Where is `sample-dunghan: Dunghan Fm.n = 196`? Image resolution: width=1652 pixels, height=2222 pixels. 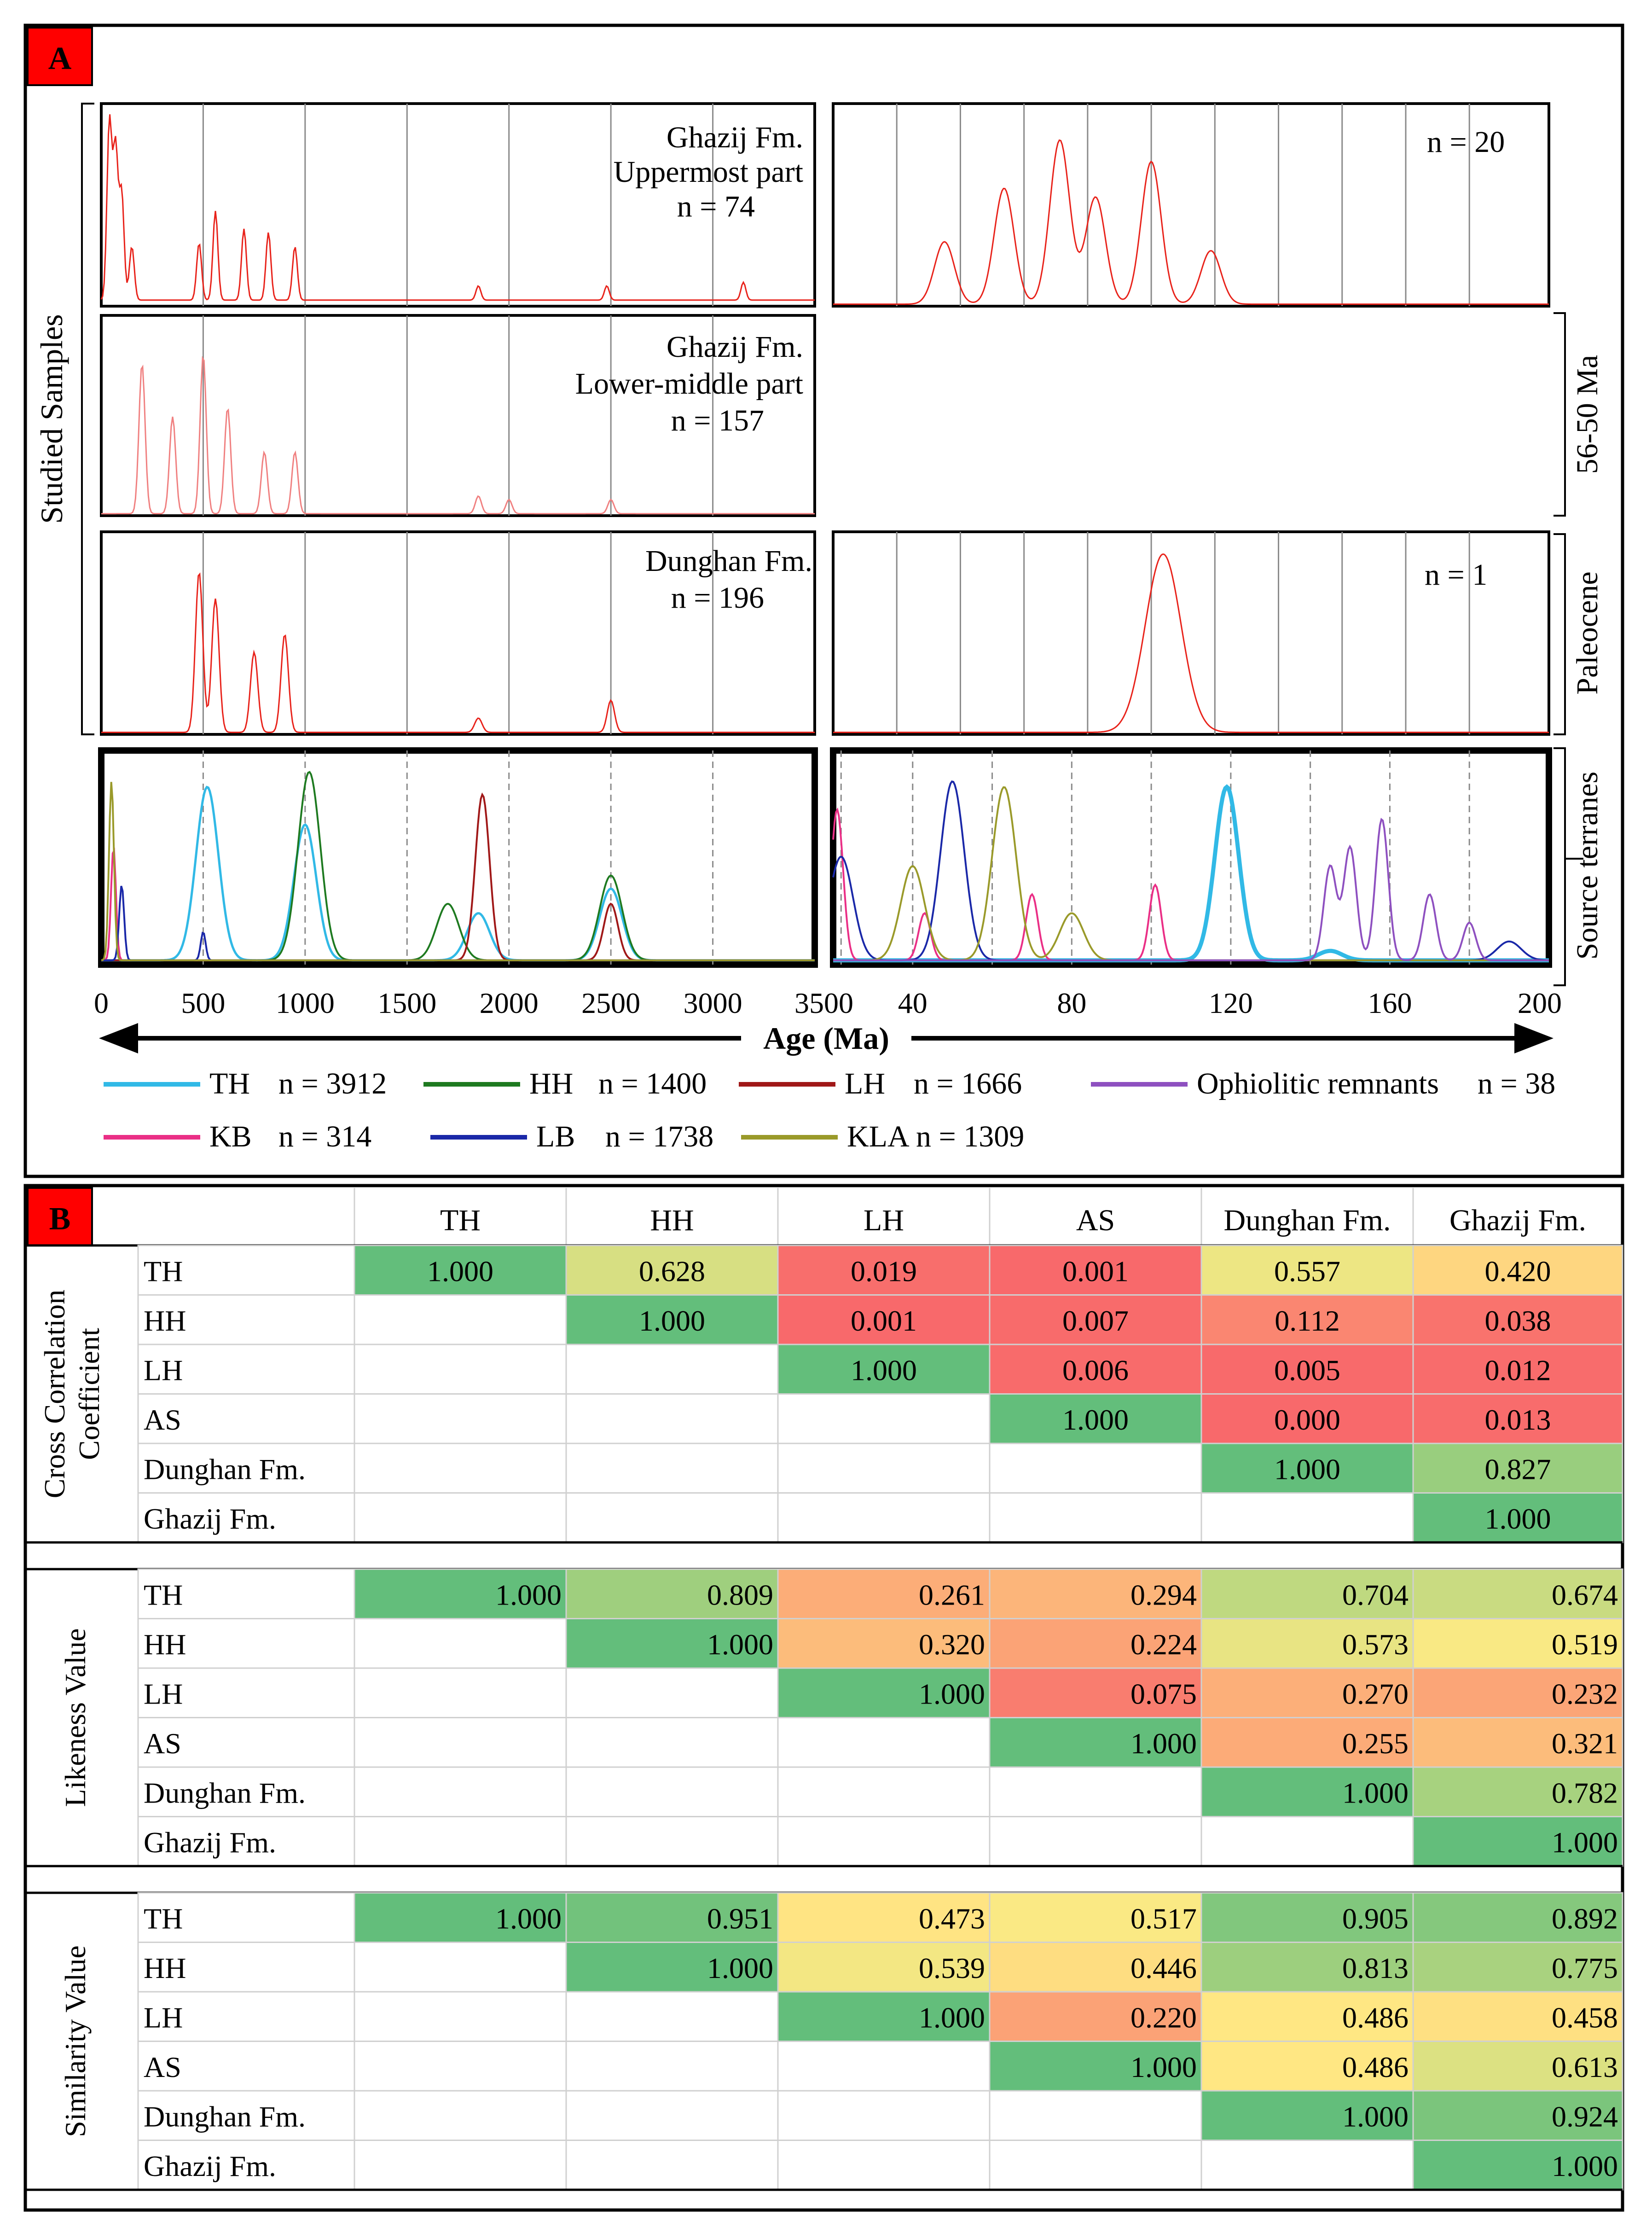
sample-dunghan: Dunghan Fm.n = 196 is located at coordinates (458, 633).